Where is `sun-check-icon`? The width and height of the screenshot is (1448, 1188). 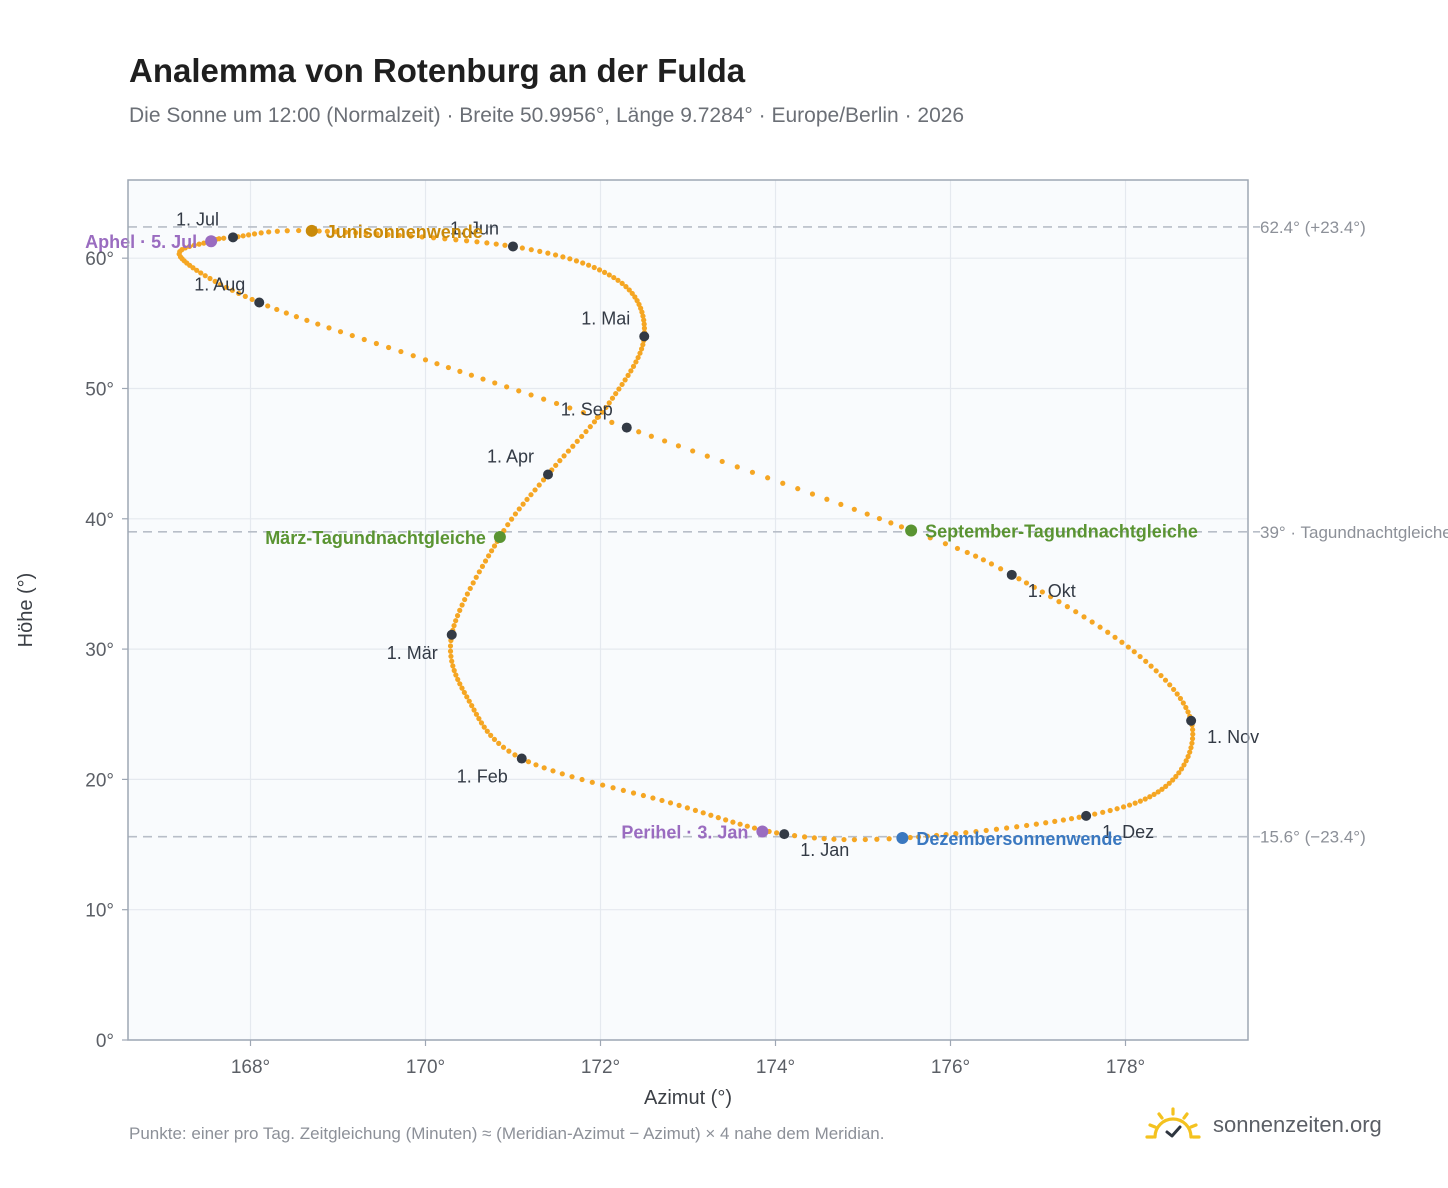
sun-check-icon is located at coordinates (1173, 1123).